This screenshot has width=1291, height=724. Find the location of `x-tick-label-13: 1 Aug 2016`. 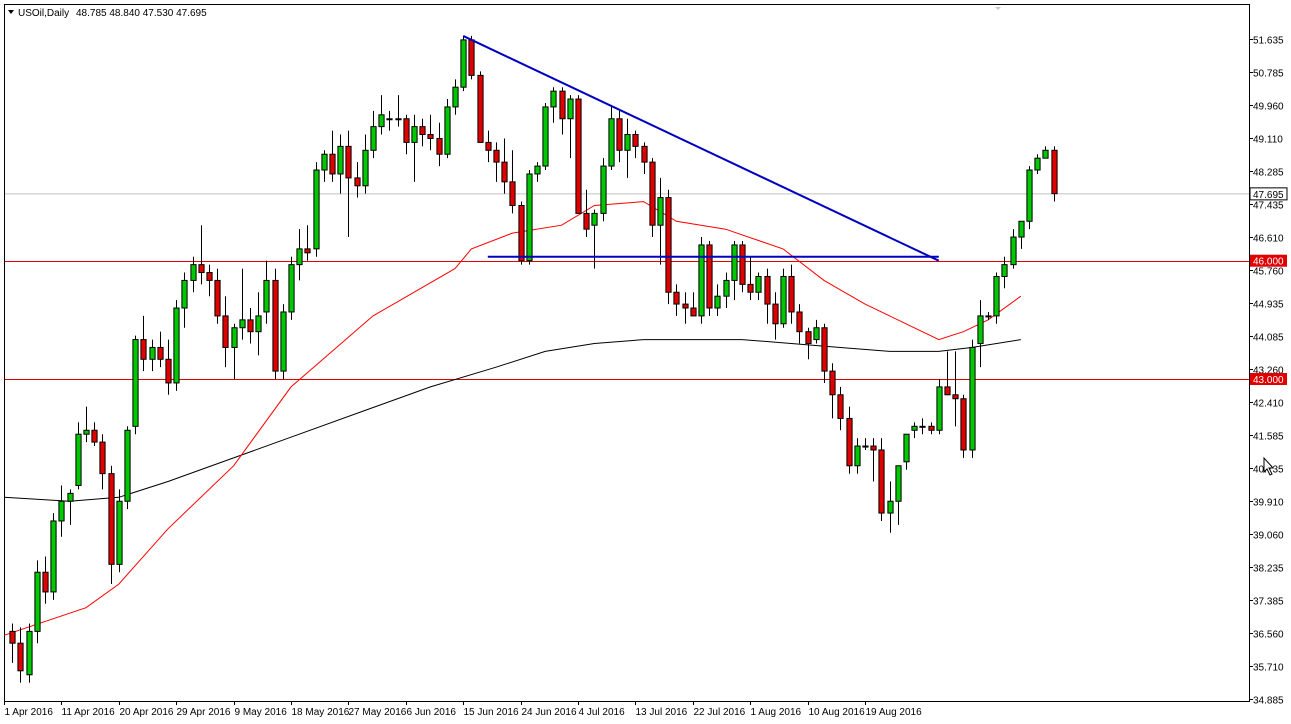

x-tick-label-13: 1 Aug 2016 is located at coordinates (776, 712).